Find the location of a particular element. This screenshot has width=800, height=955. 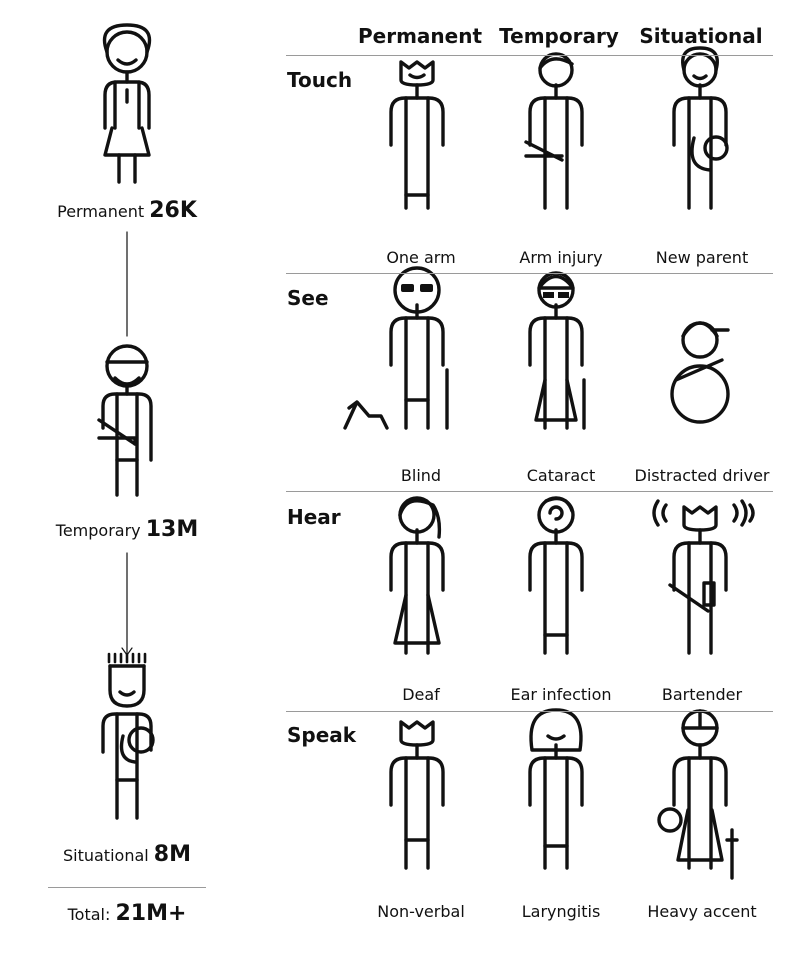

row-label-hear: Hear is located at coordinates (314, 517).